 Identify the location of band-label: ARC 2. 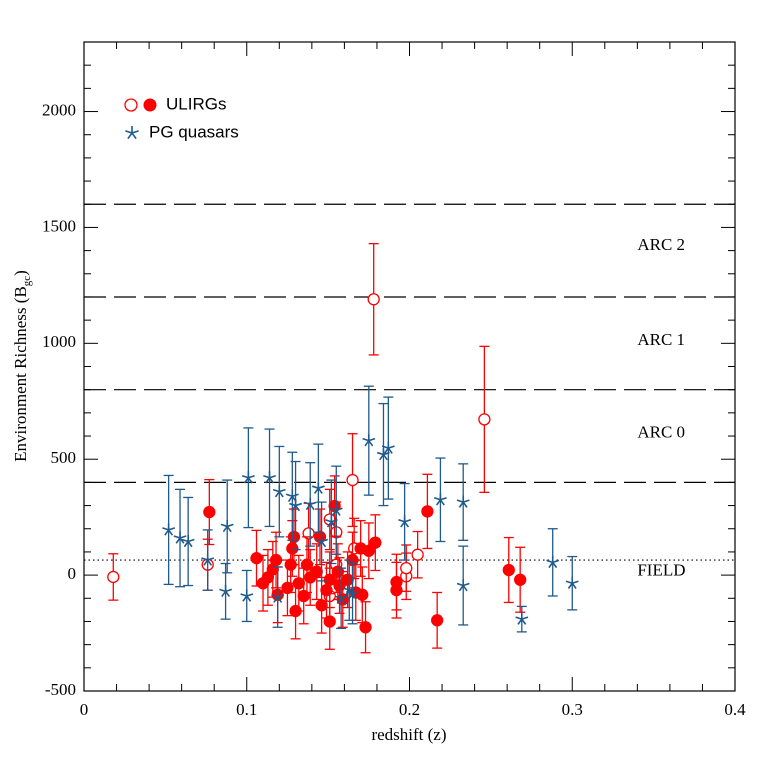
(661, 244).